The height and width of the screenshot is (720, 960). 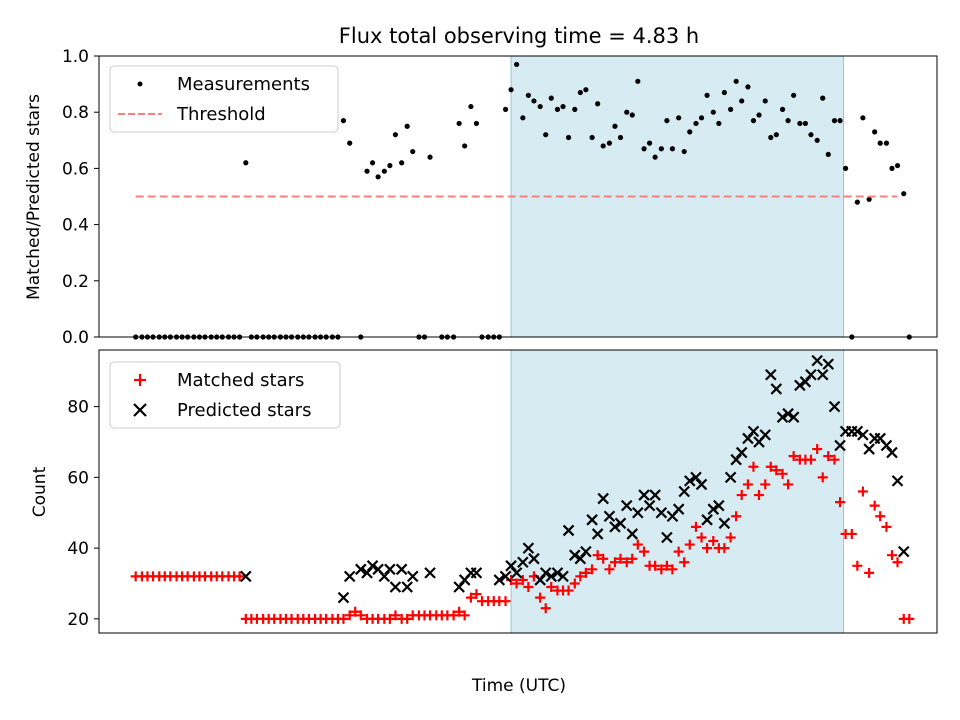 I want to click on y-tick-label: 60, so click(x=78, y=478).